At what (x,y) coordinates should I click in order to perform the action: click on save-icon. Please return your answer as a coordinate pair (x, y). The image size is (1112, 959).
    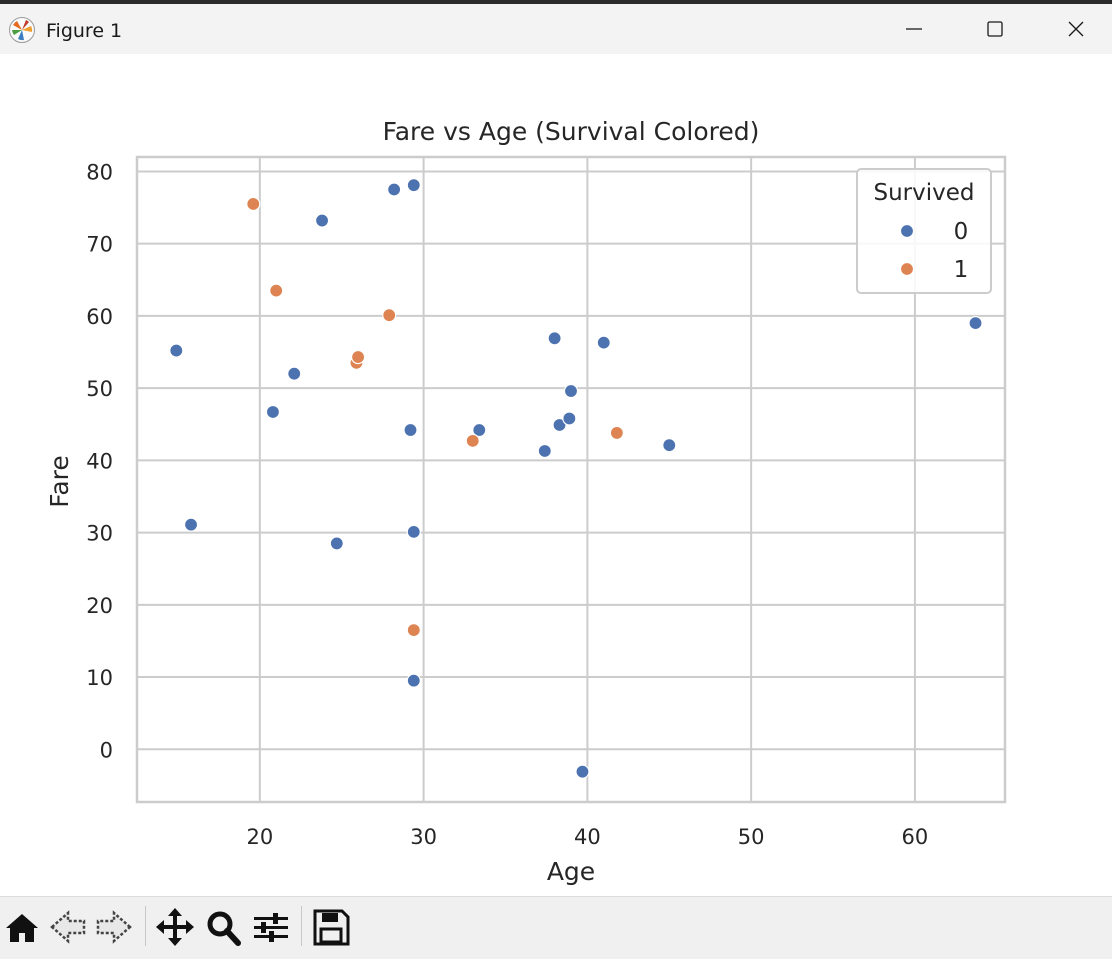
    Looking at the image, I should click on (331, 927).